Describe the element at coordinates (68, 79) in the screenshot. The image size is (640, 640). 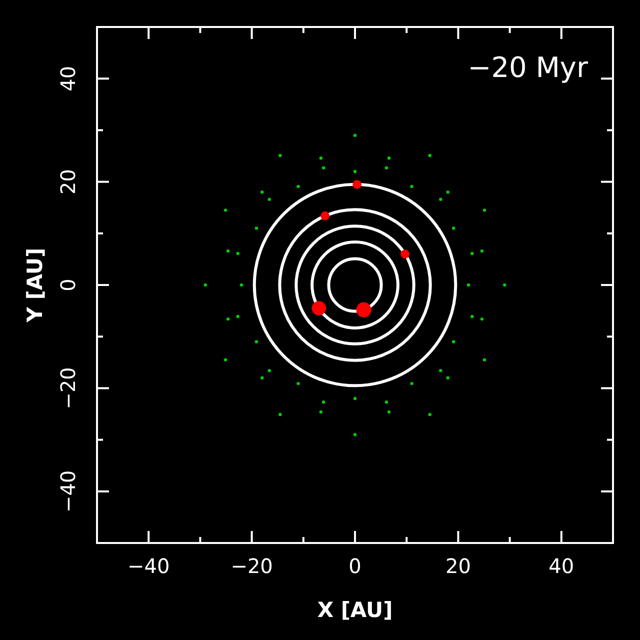
I see `y-tick-label: 40` at that location.